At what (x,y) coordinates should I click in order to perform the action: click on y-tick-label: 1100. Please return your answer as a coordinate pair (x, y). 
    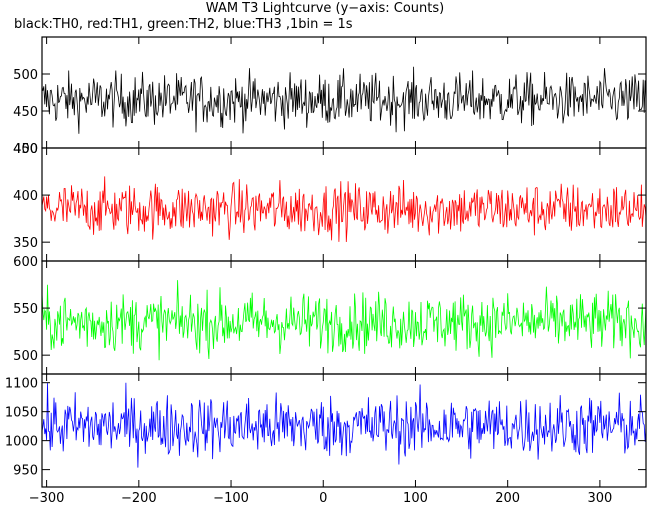
    Looking at the image, I should click on (21, 384).